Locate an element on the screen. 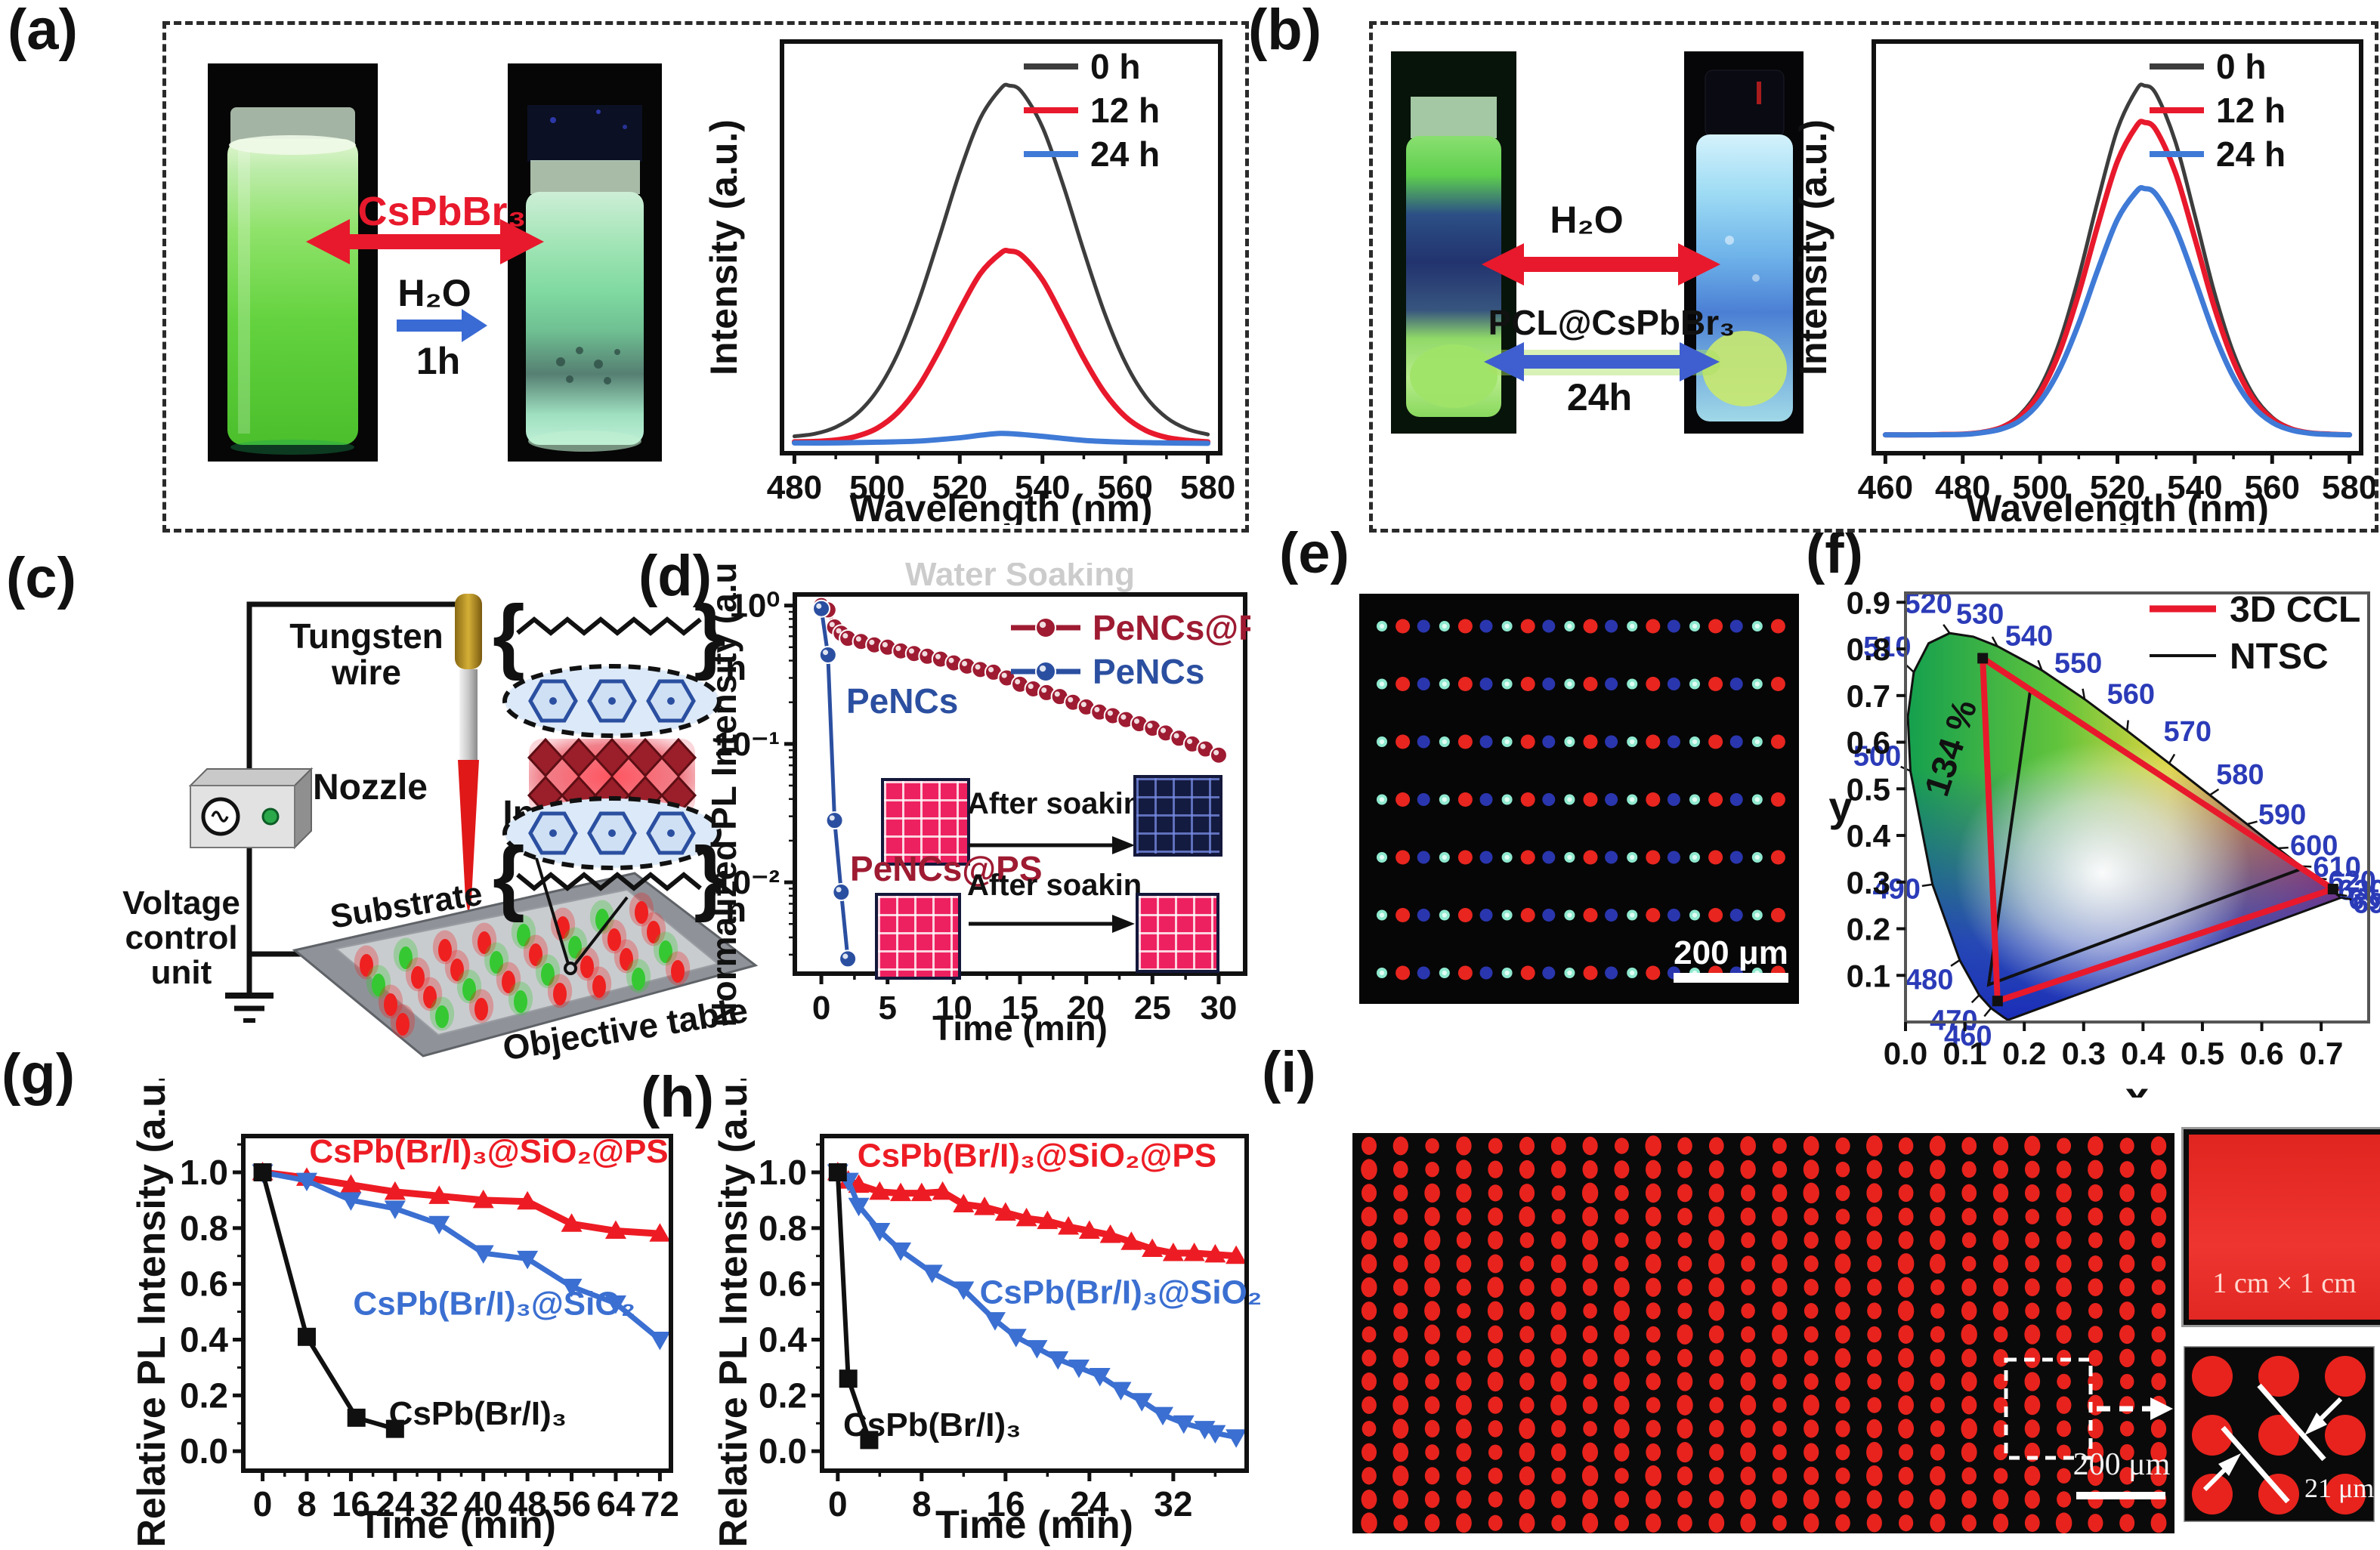 The width and height of the screenshot is (2380, 1550). panel-d-letter: (d) is located at coordinates (675, 576).